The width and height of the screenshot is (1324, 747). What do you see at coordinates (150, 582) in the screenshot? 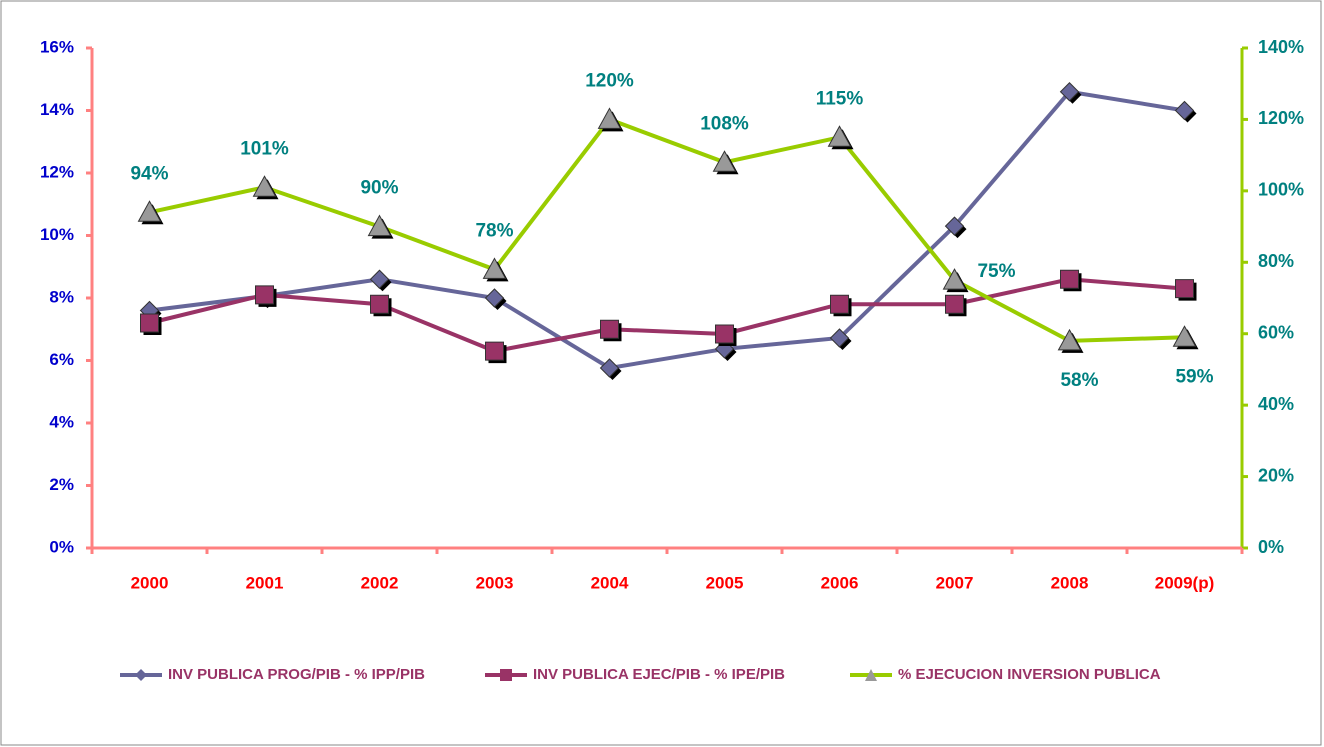
I see `x-tick-label: 2000` at bounding box center [150, 582].